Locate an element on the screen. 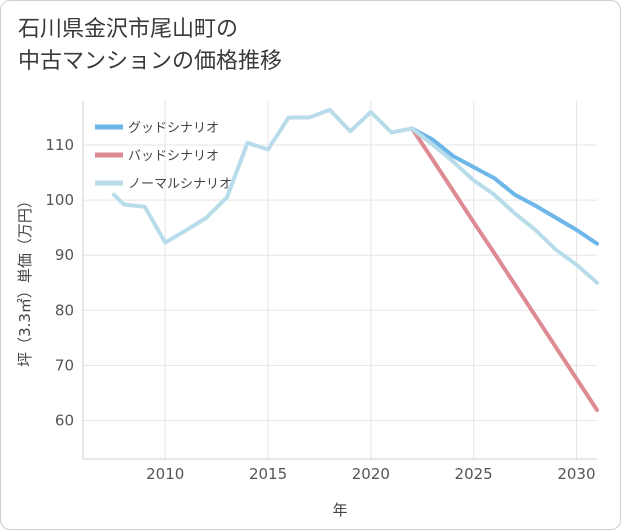 This screenshot has width=621, height=530. y-tick-label: 80 is located at coordinates (64, 310).